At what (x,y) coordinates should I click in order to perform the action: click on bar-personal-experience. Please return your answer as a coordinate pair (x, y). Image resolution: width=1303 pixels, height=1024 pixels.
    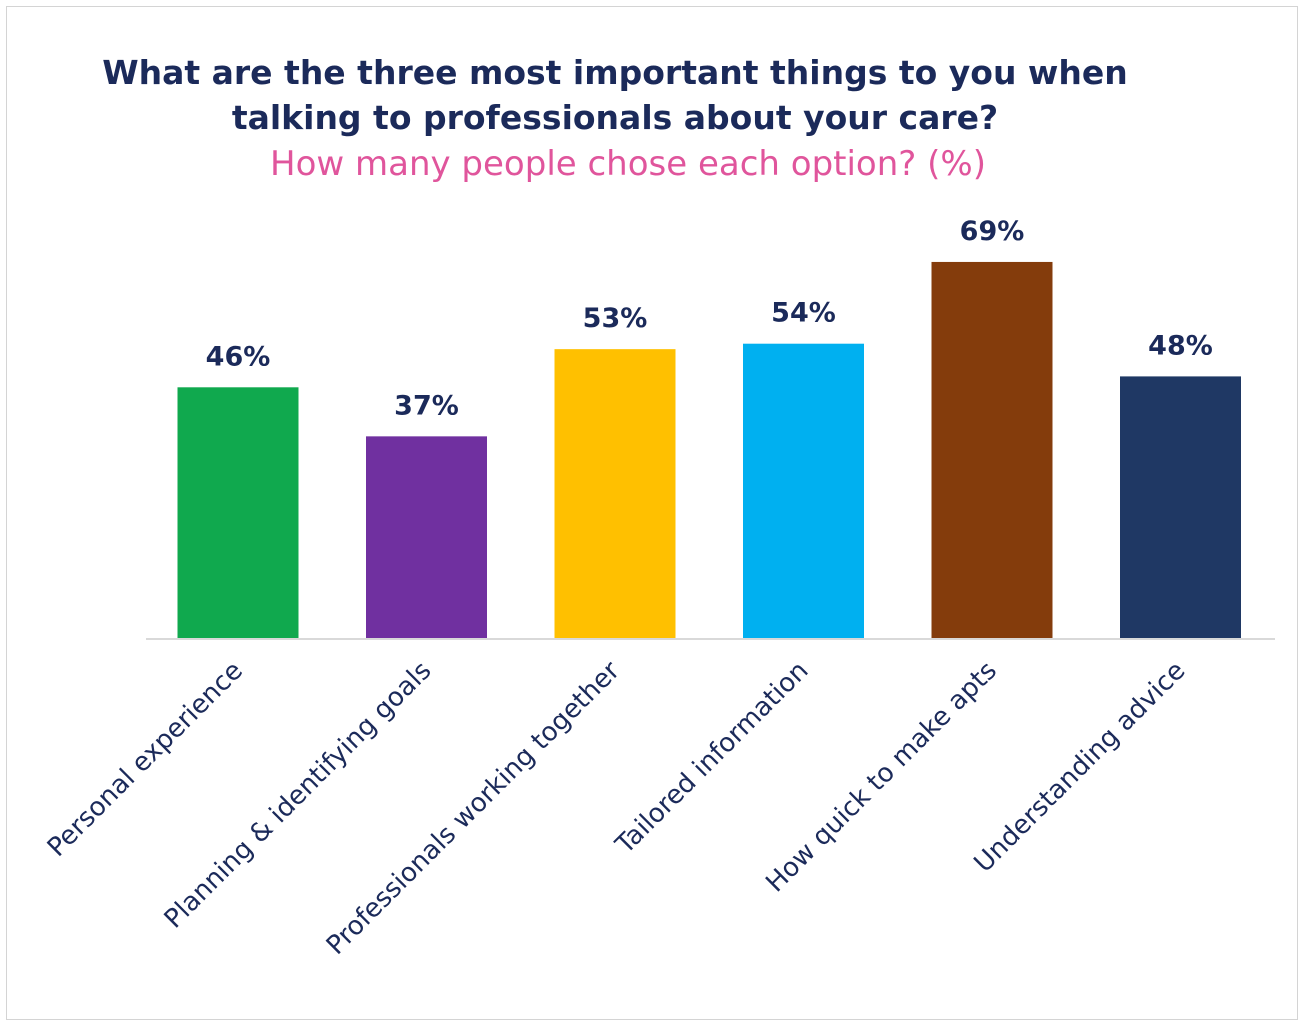
    Looking at the image, I should click on (238, 512).